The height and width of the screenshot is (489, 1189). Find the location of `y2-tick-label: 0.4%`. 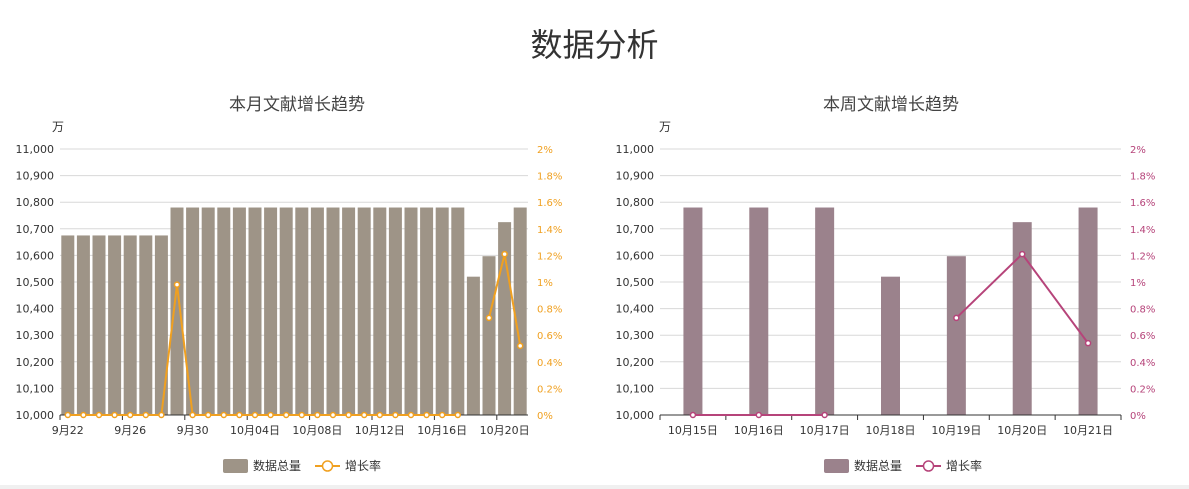

y2-tick-label: 0.4% is located at coordinates (549, 363).